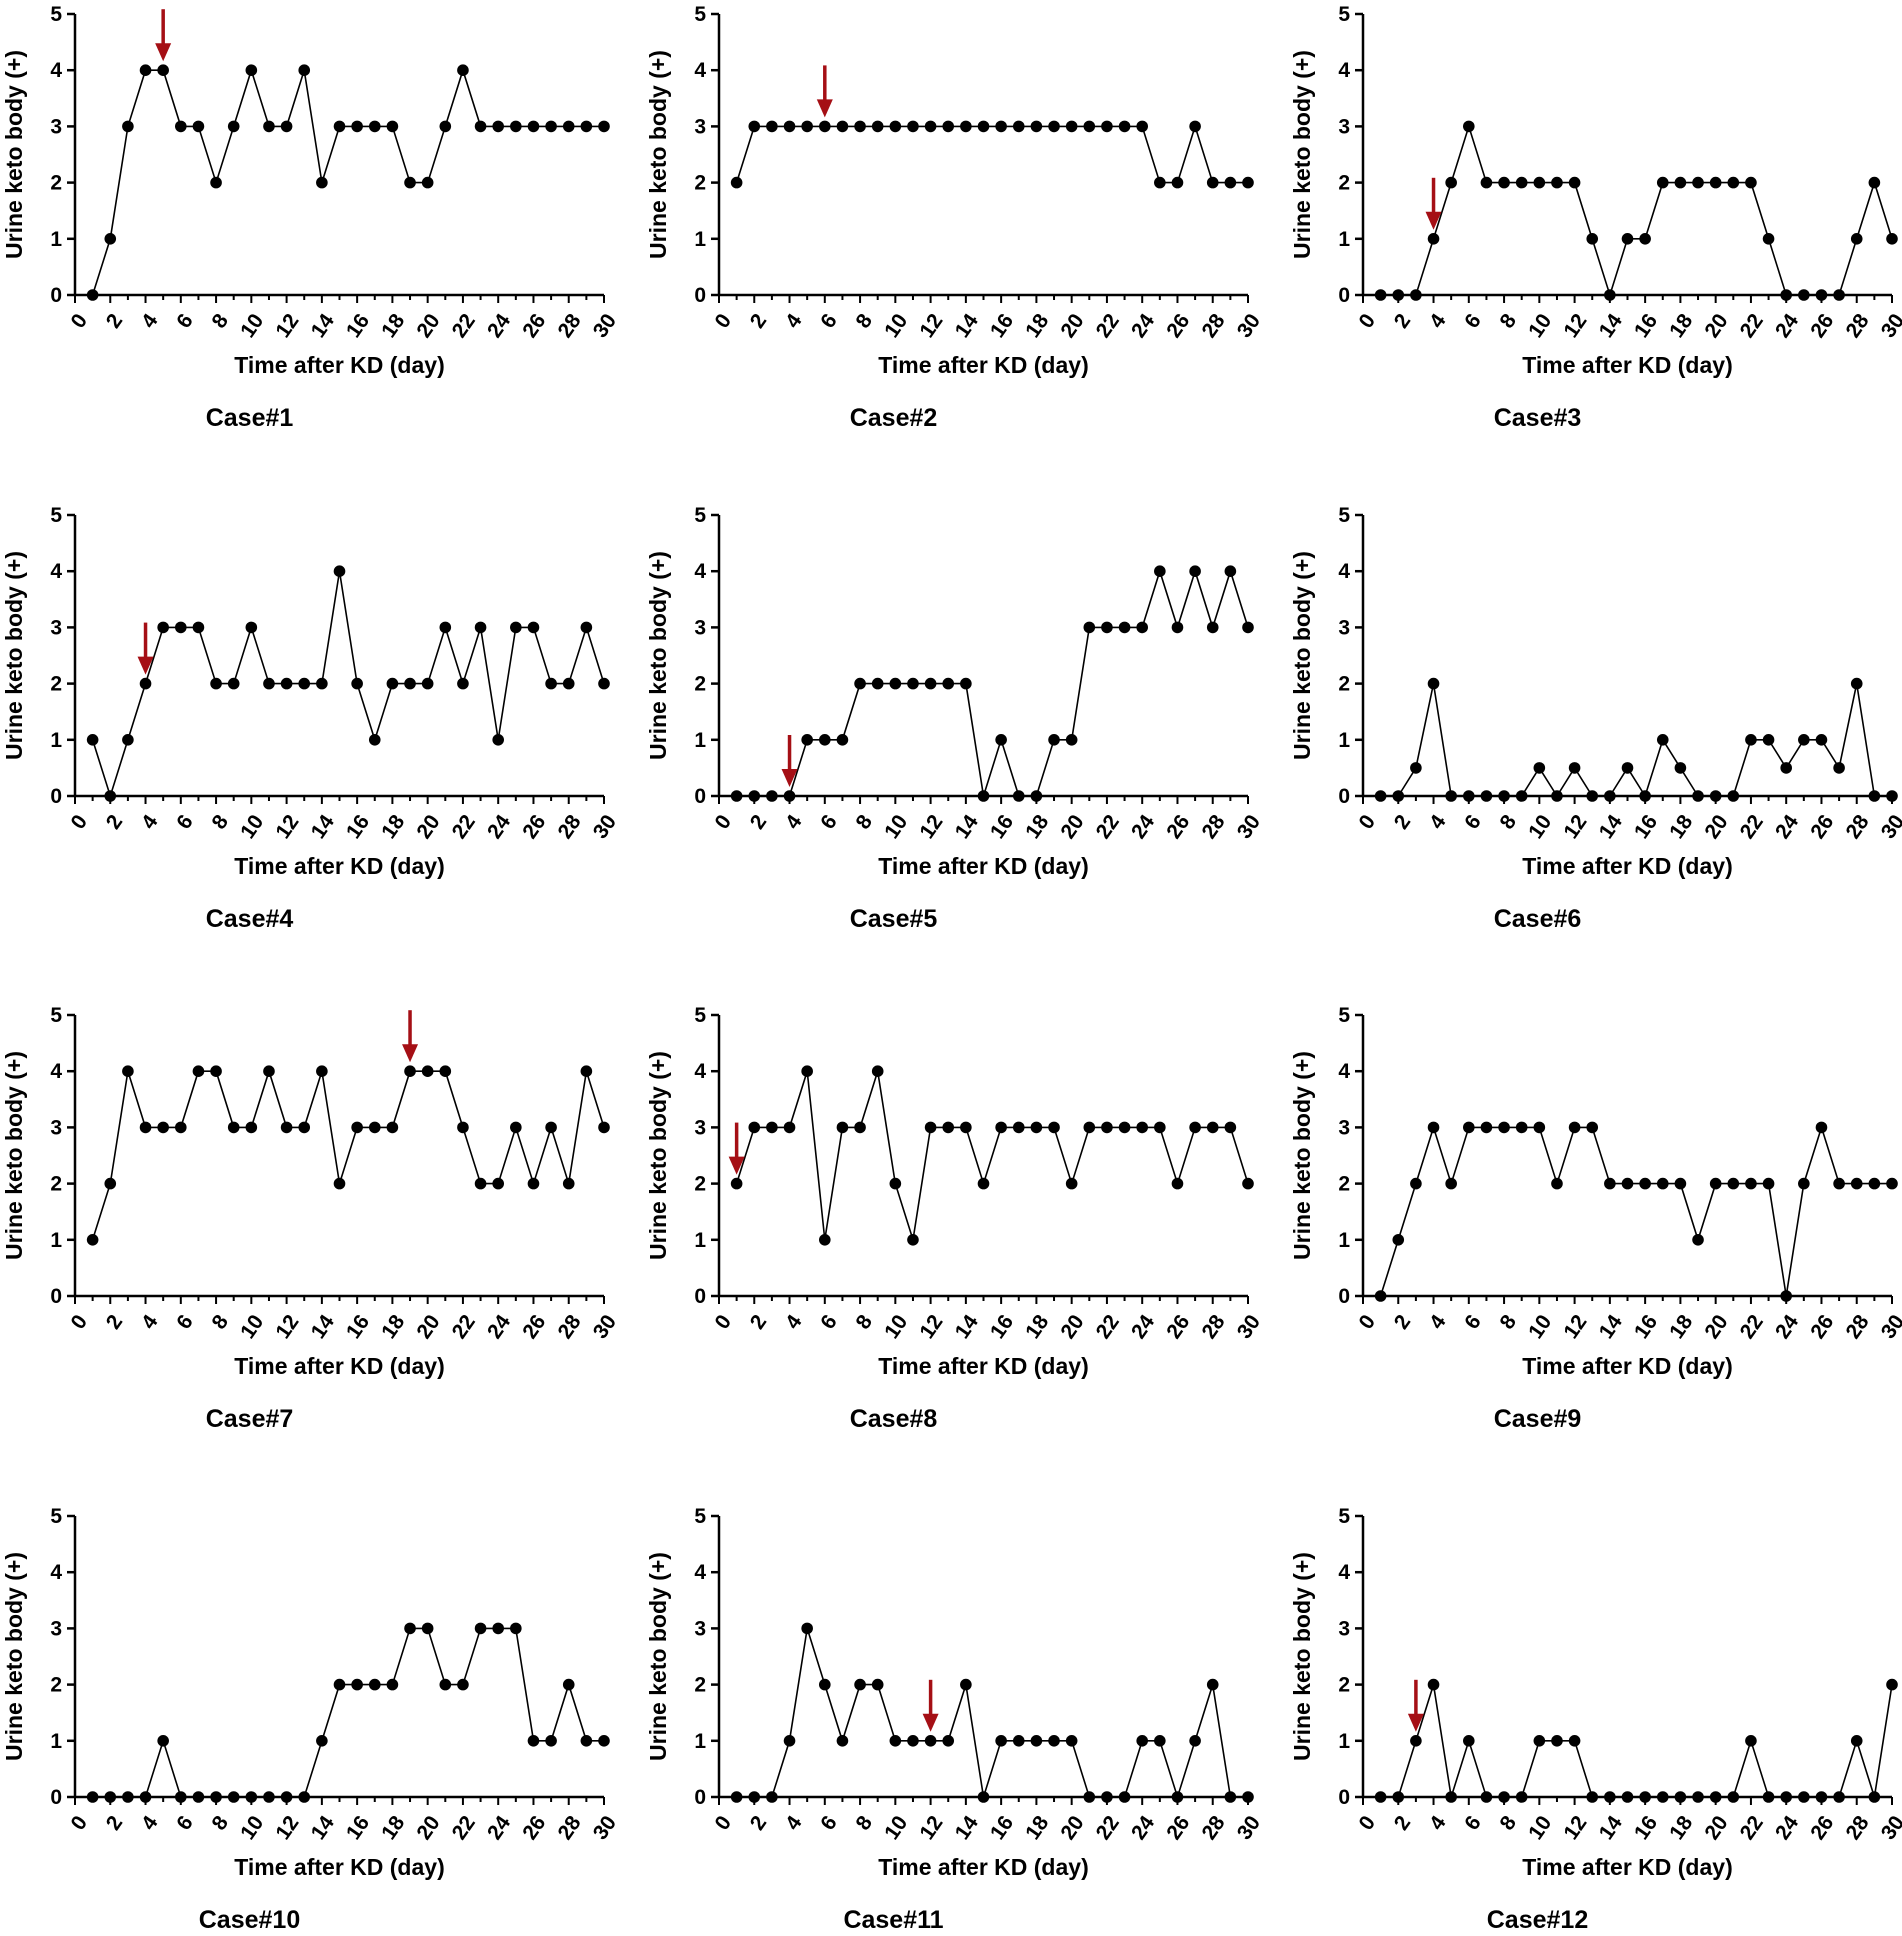 The width and height of the screenshot is (1902, 1936). I want to click on x-tick-label: 2, so click(759, 822).